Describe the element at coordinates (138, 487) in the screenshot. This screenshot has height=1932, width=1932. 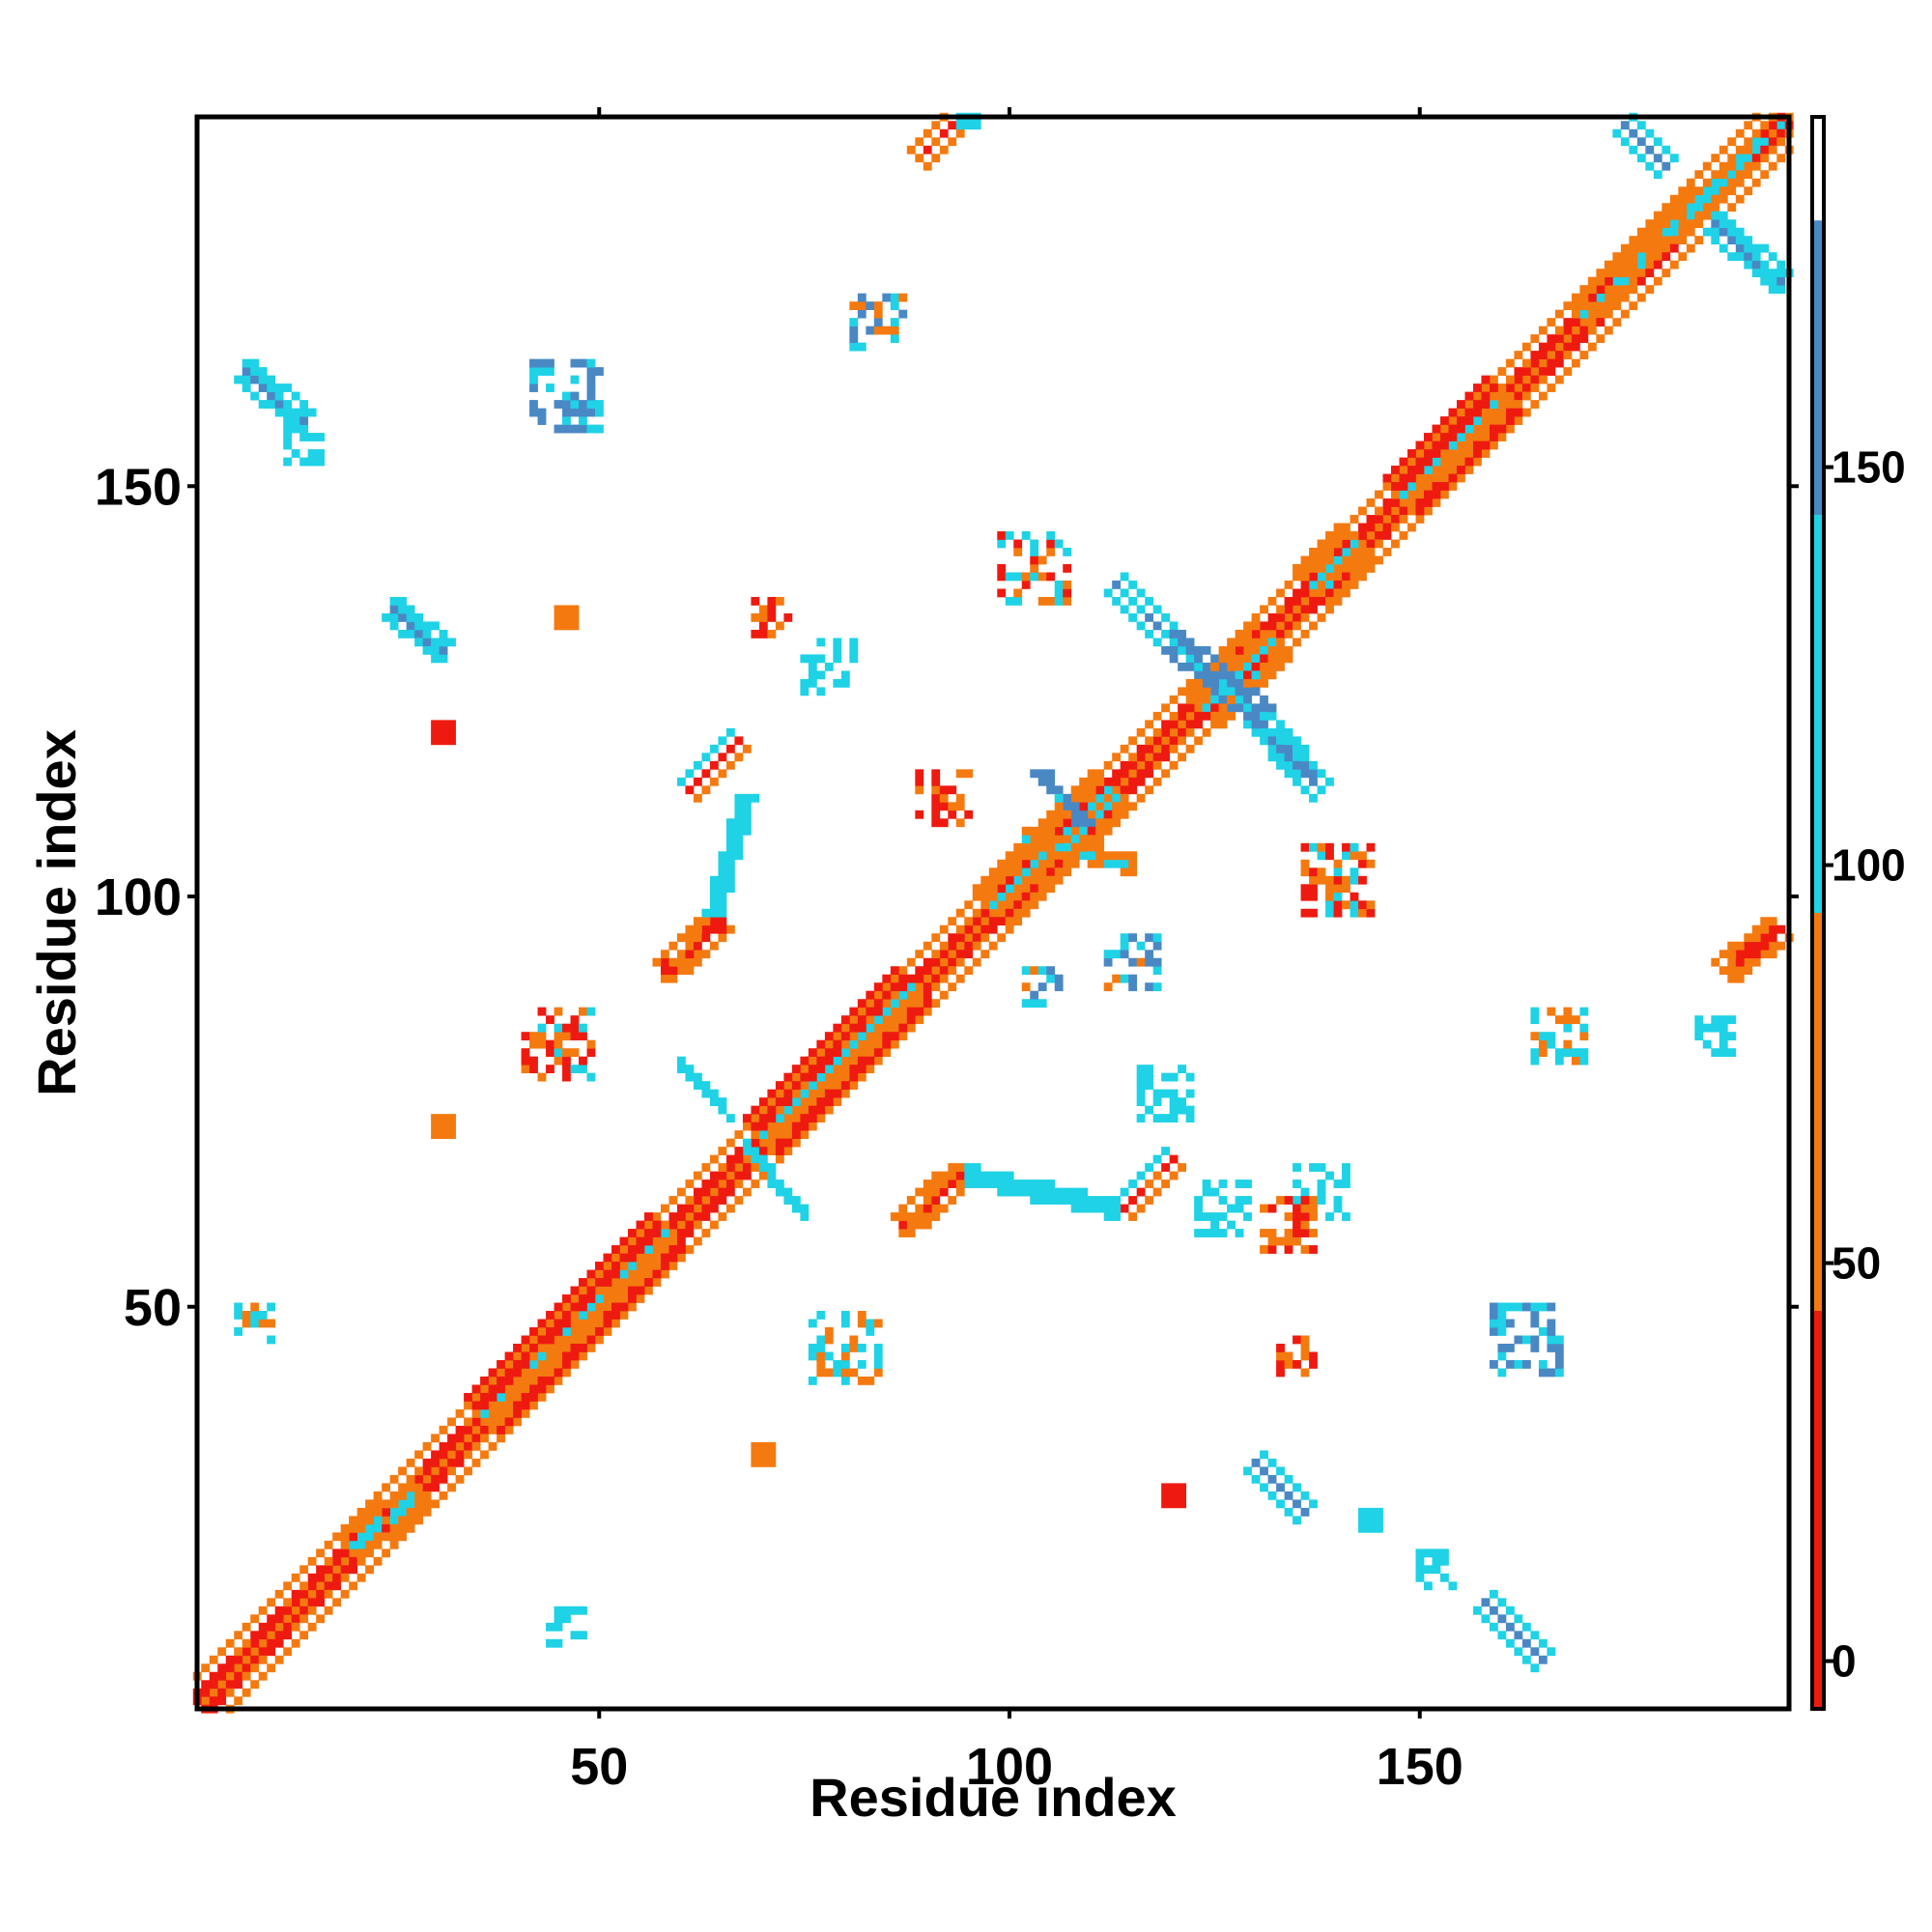
I see `y-tick-label: 150` at that location.